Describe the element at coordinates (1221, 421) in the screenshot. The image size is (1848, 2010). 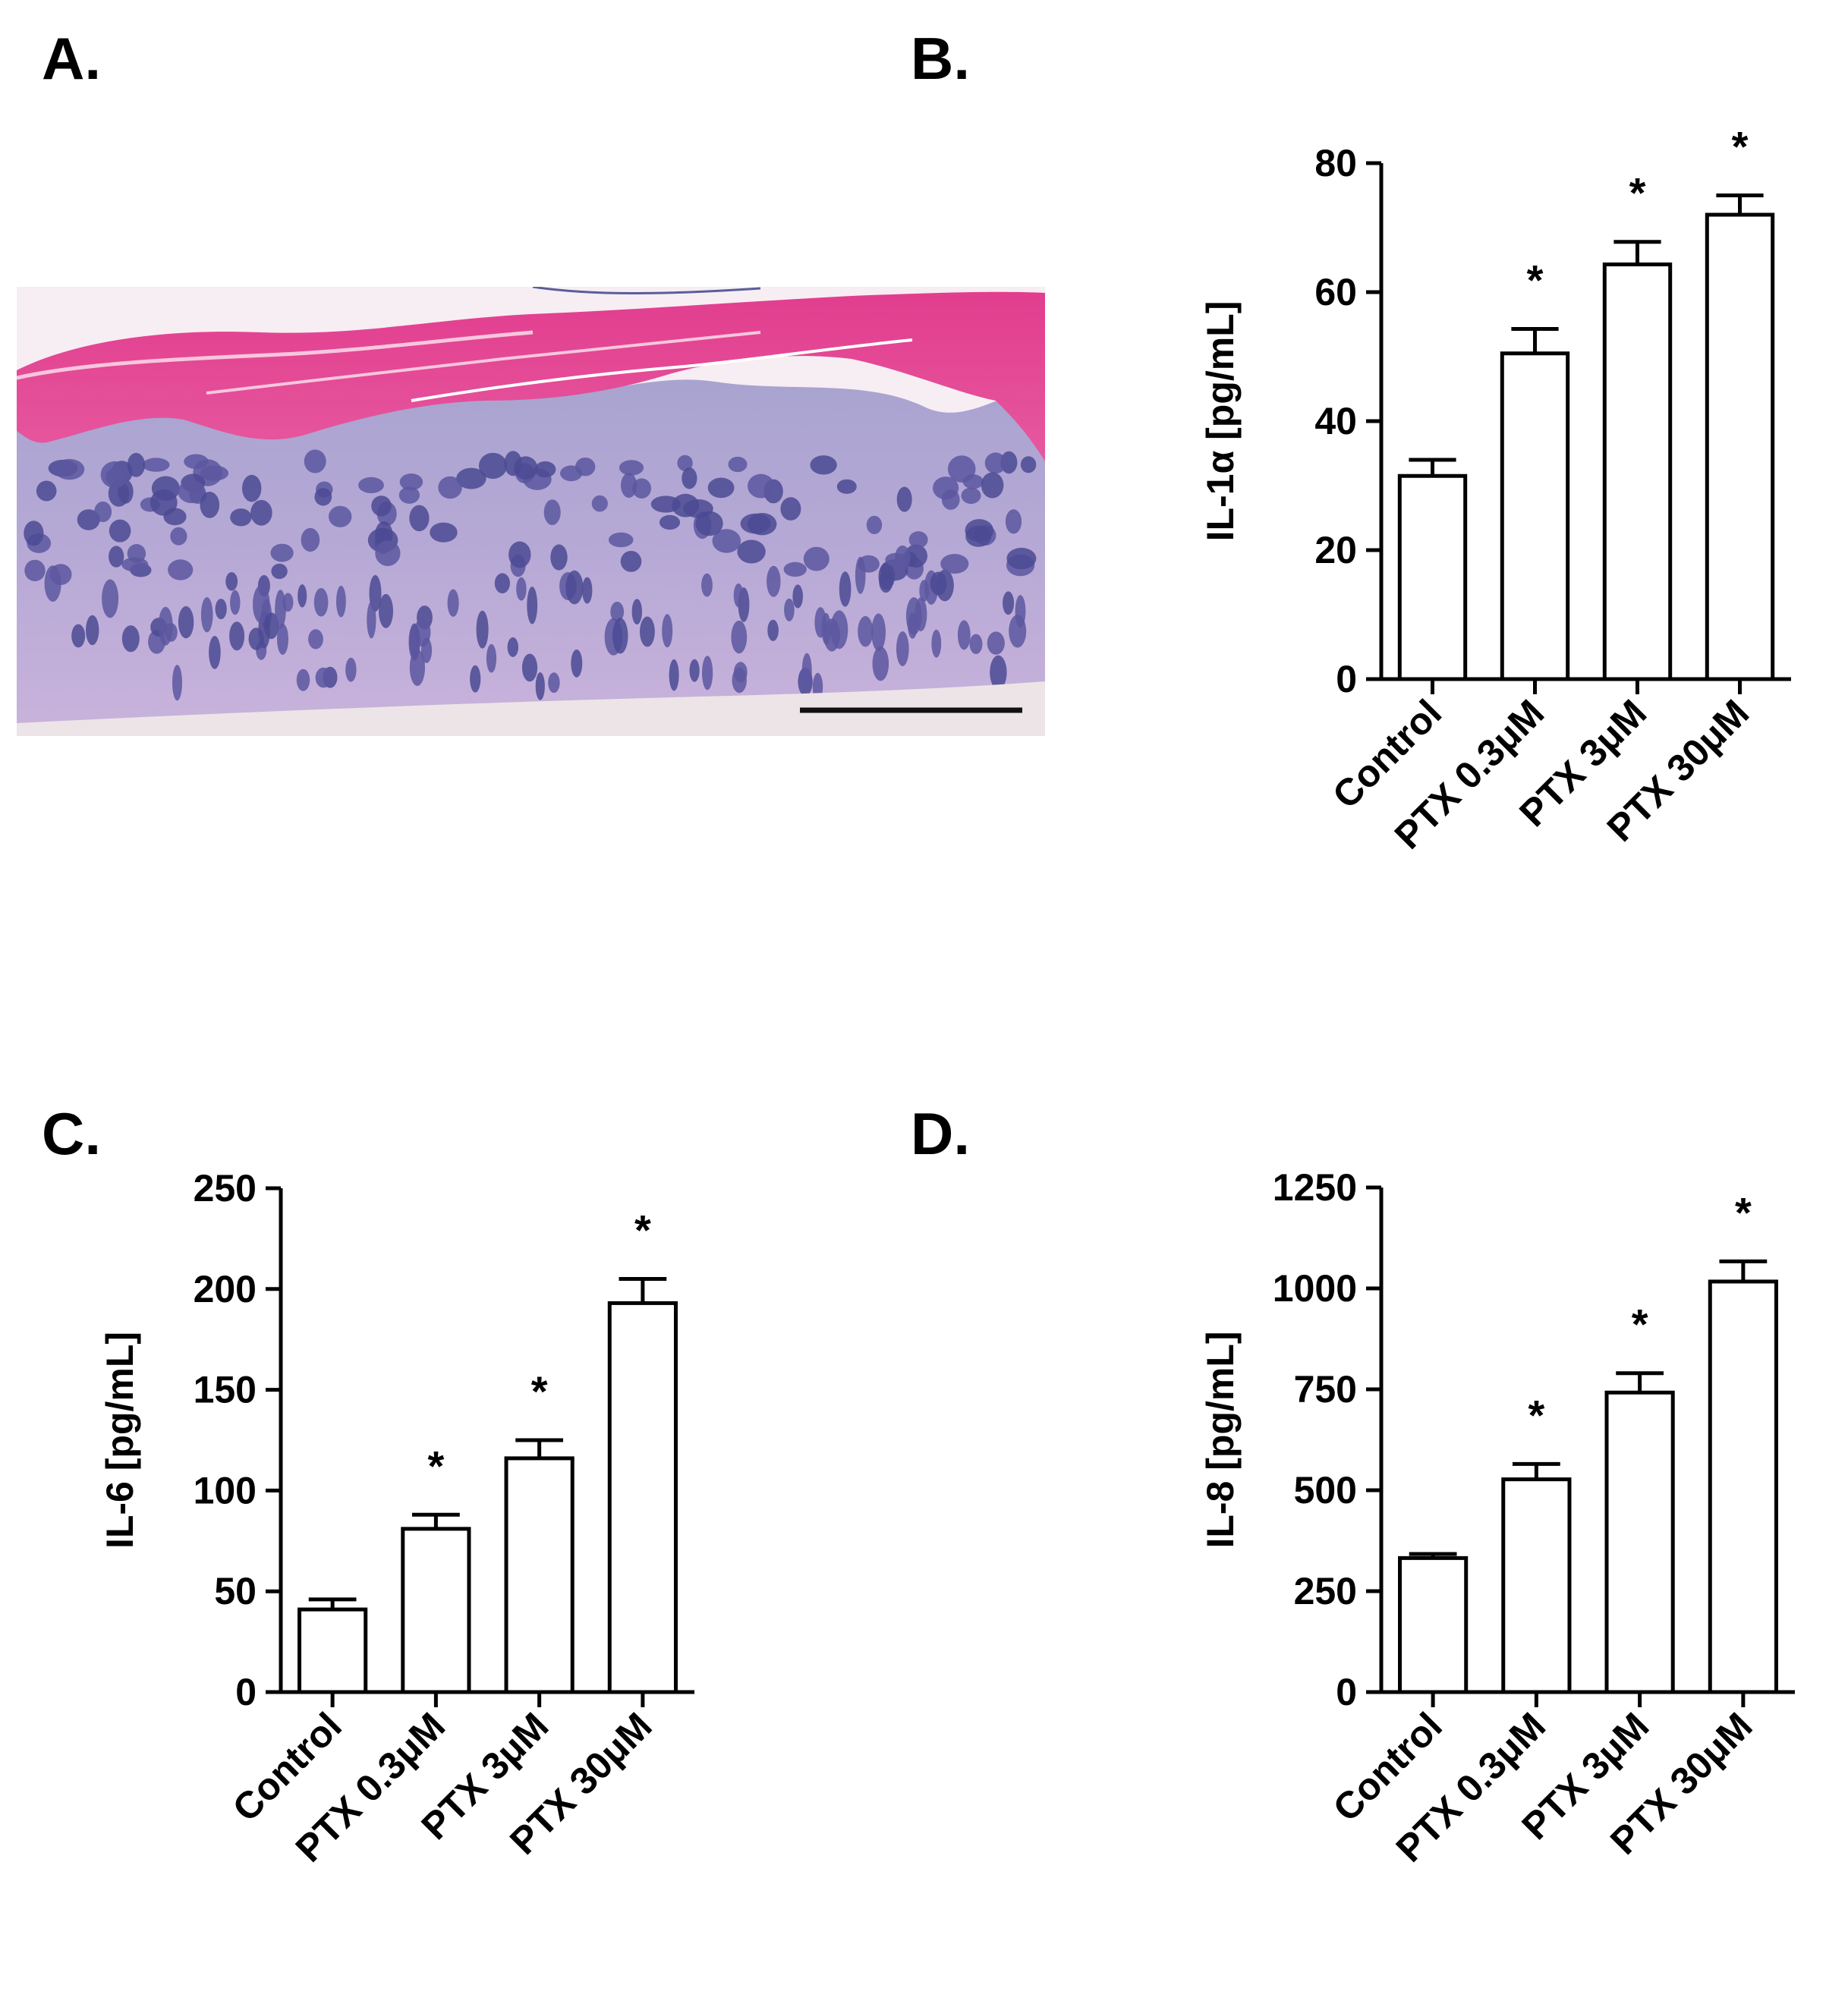
I see `y-axis-title: IL-1α [pg/mL]` at that location.